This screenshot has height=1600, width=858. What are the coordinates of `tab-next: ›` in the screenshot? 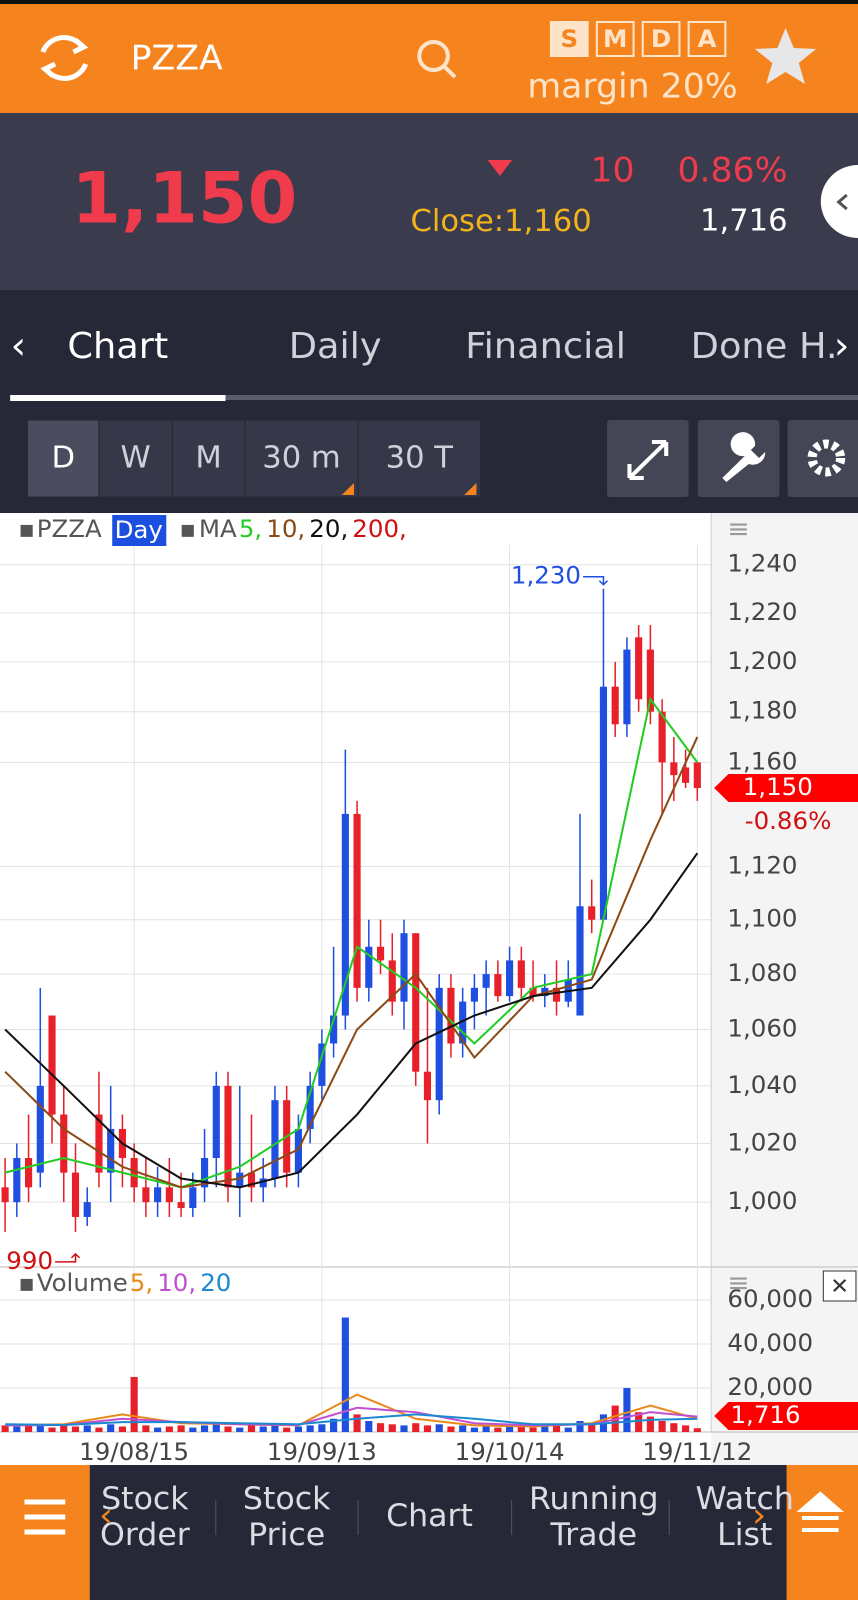 It's located at (842, 346).